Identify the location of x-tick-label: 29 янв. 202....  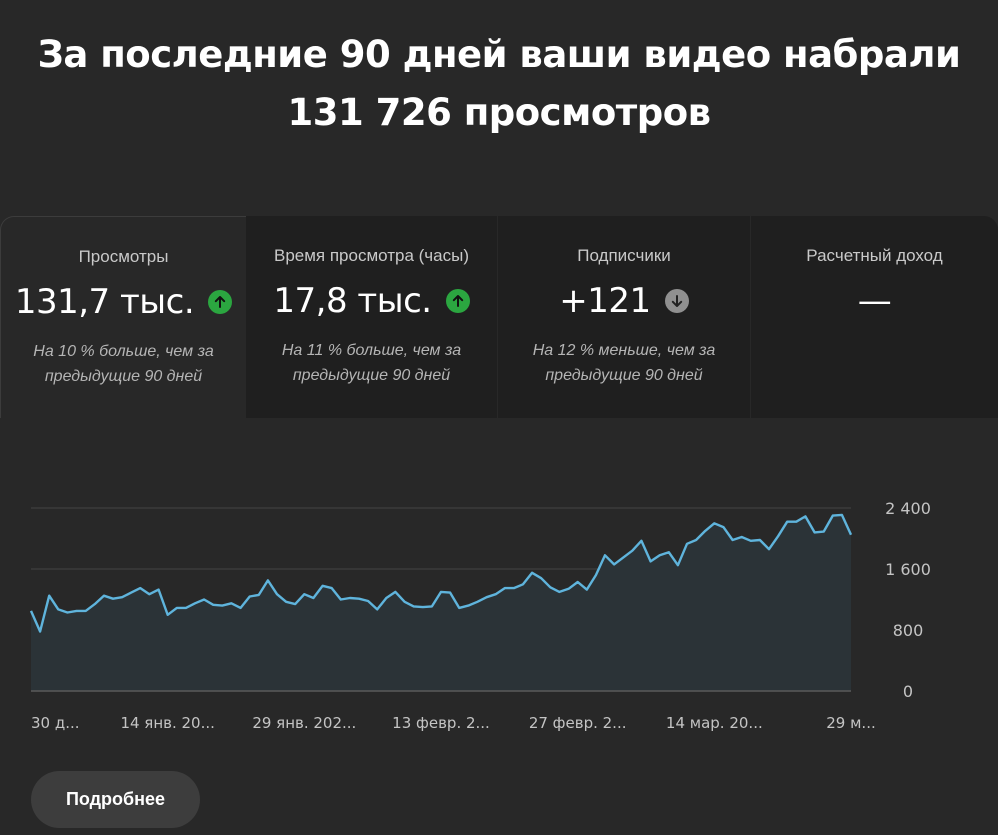
(304, 723).